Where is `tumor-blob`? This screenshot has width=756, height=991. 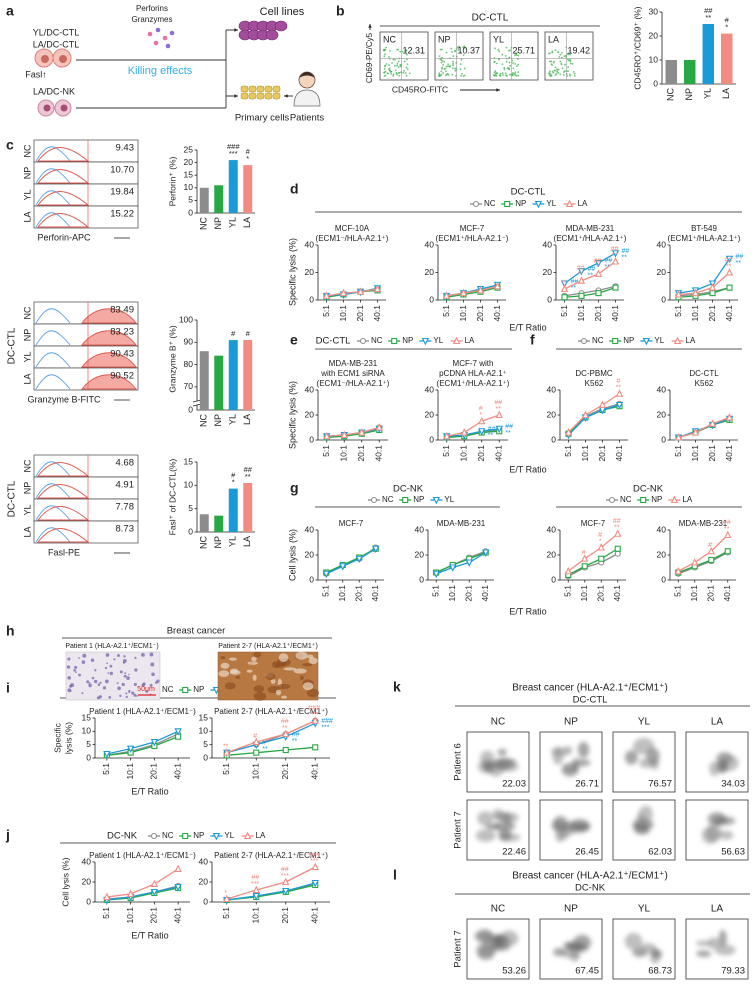 tumor-blob is located at coordinates (571, 829).